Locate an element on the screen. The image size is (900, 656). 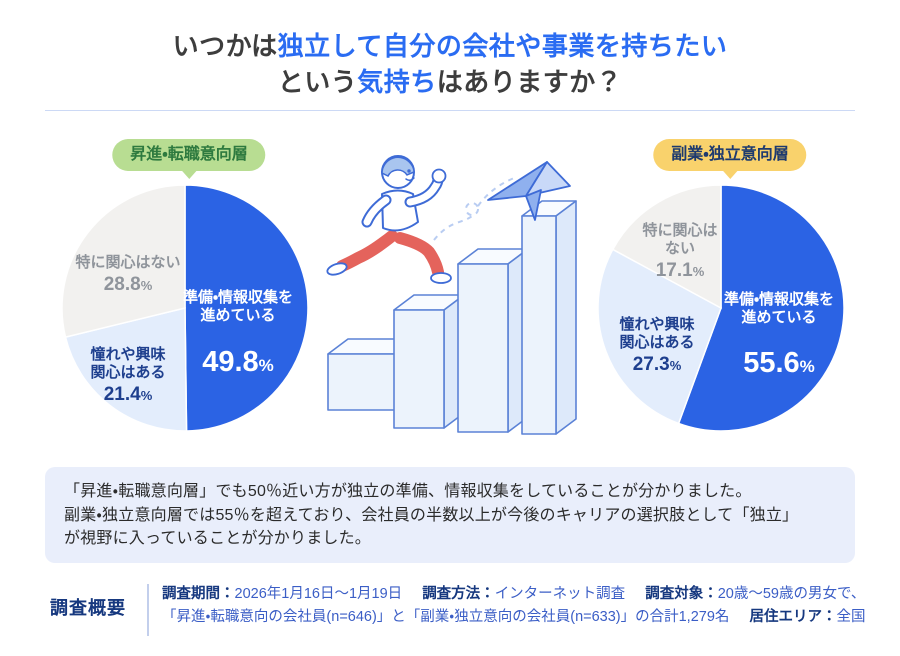
survey-method-value: インターネット調査 is located at coordinates (560, 594).